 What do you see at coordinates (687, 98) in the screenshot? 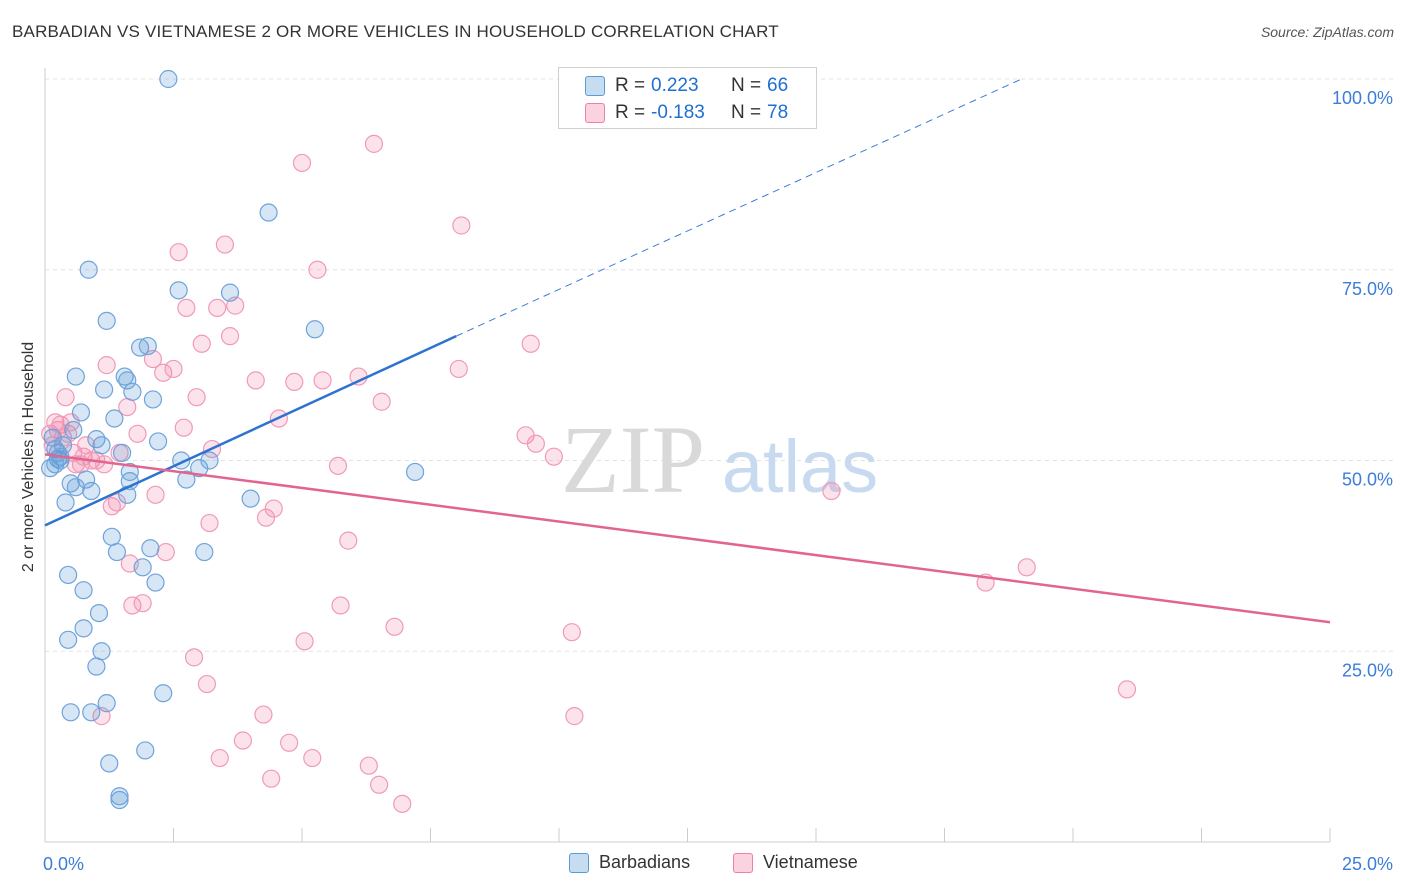
I see `correlation-legend: R = 0.223 N = 66 R = -0.183 N = 78` at bounding box center [687, 98].